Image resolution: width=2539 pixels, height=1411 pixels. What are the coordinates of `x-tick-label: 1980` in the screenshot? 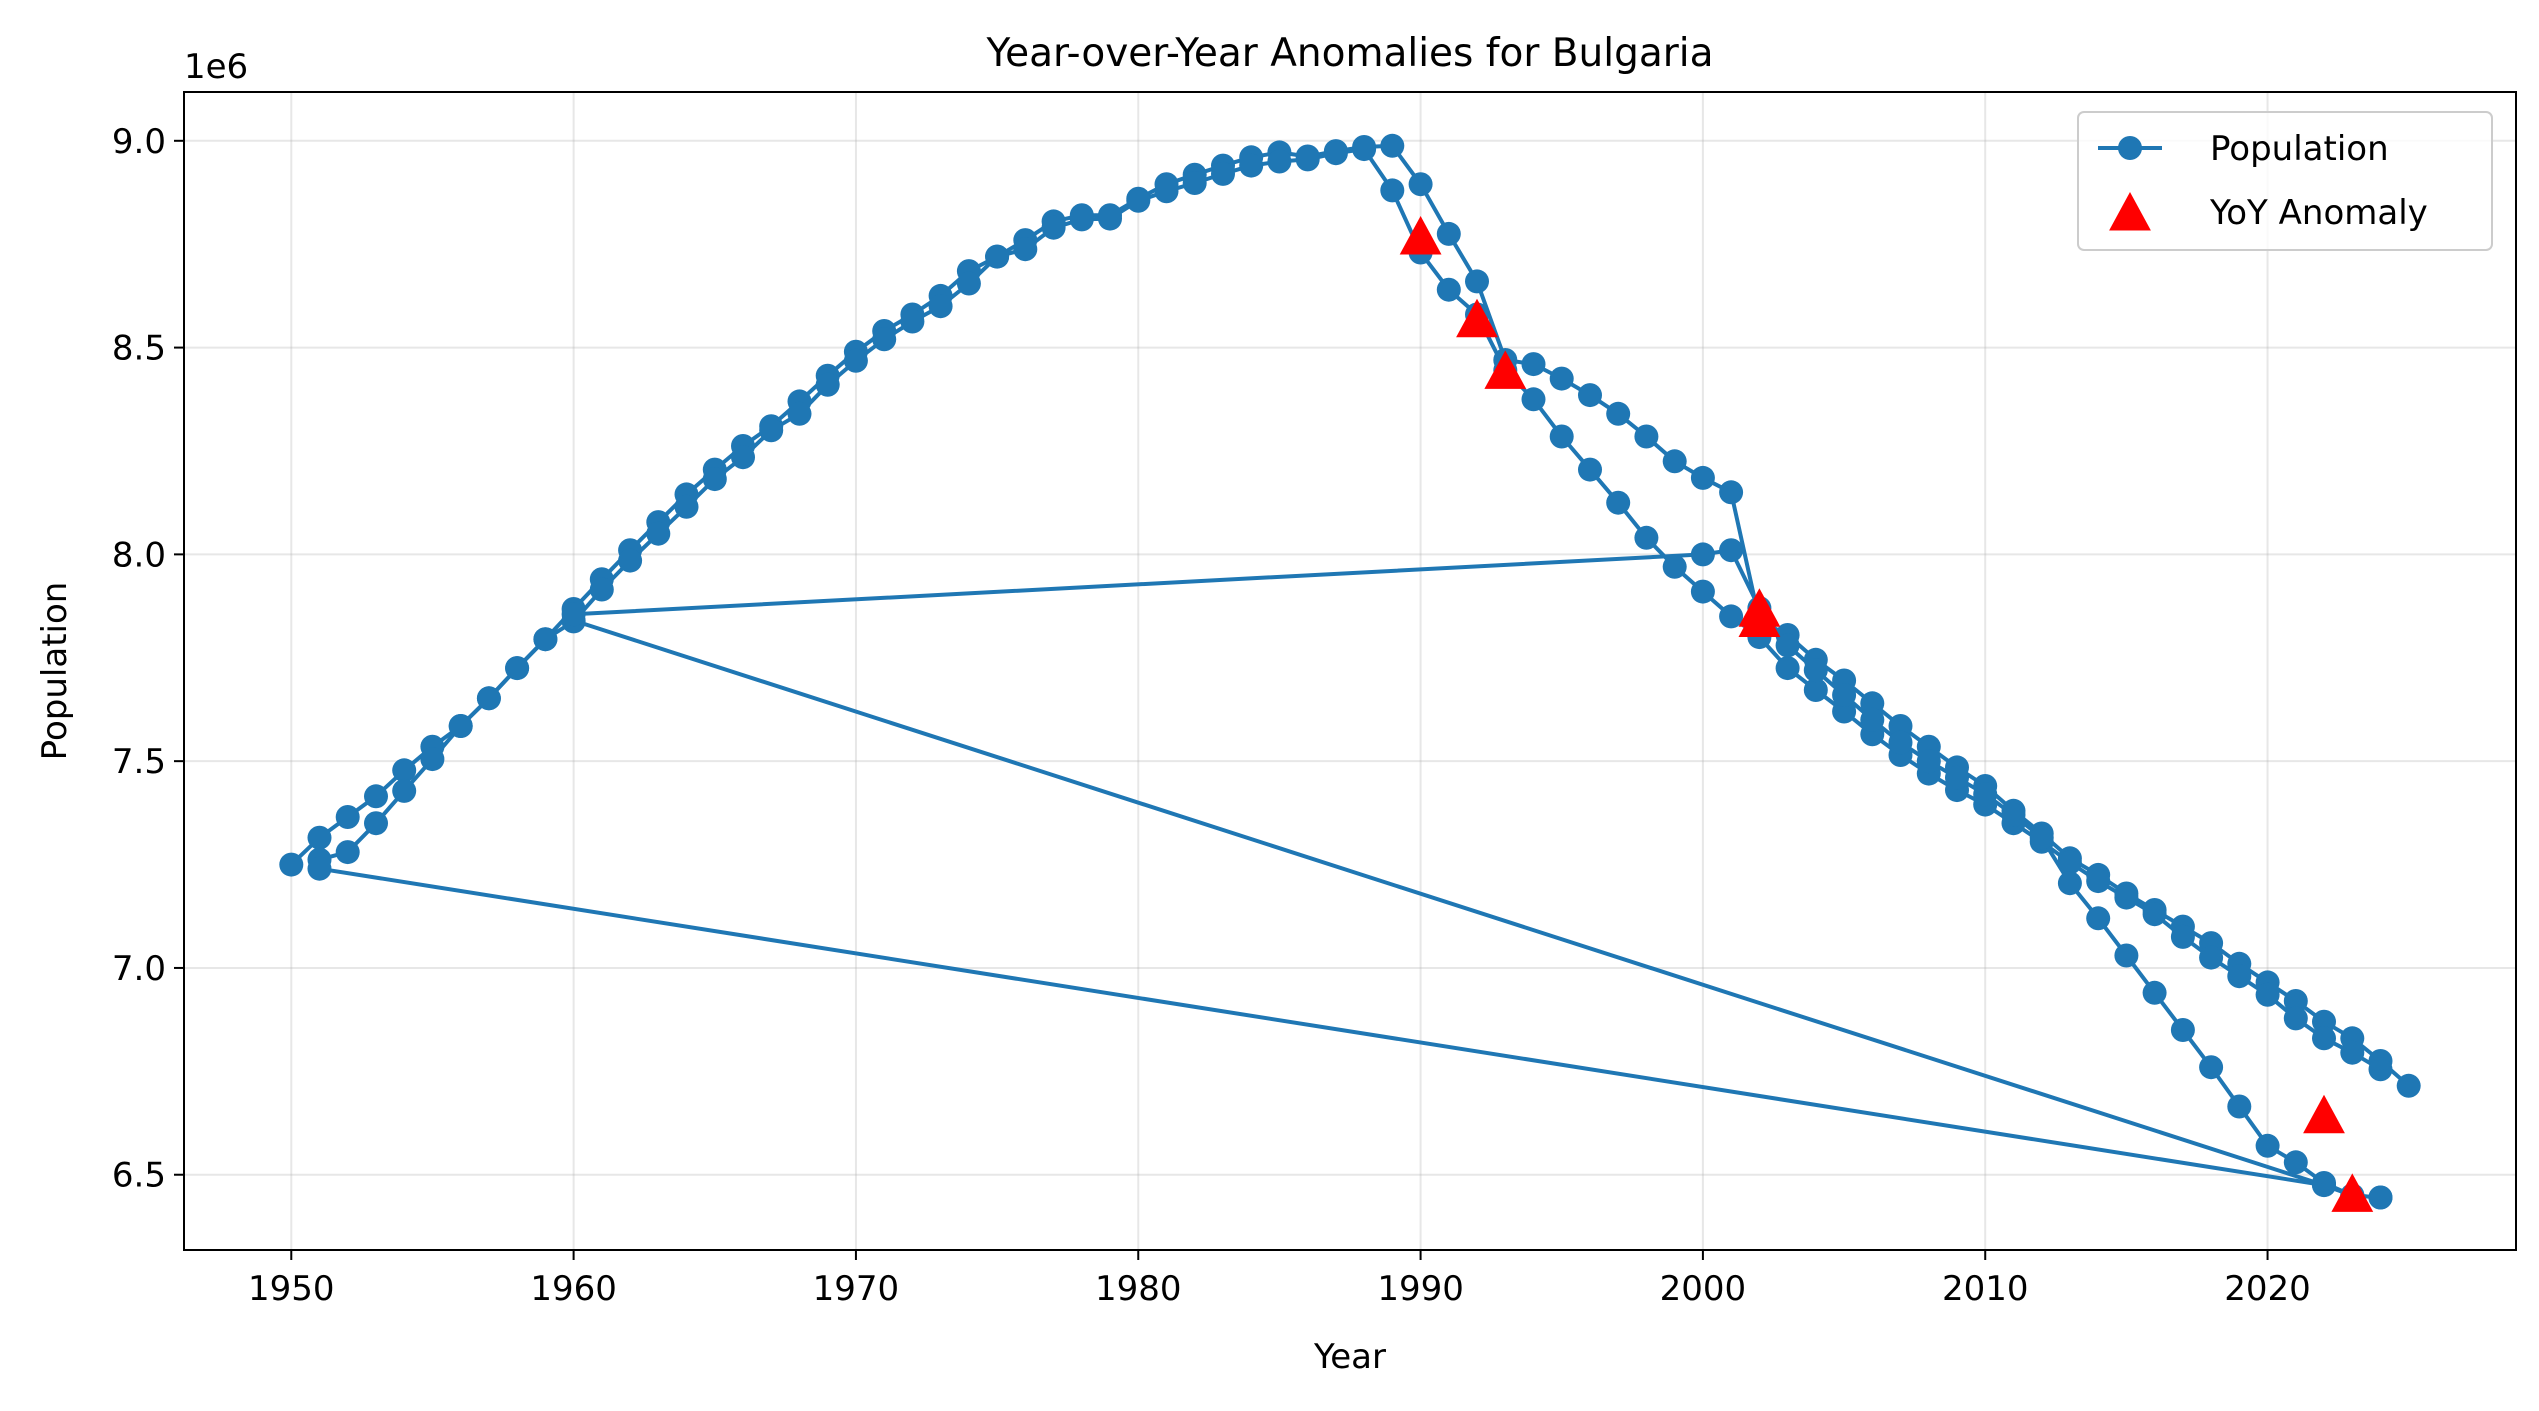 It's located at (1138, 1289).